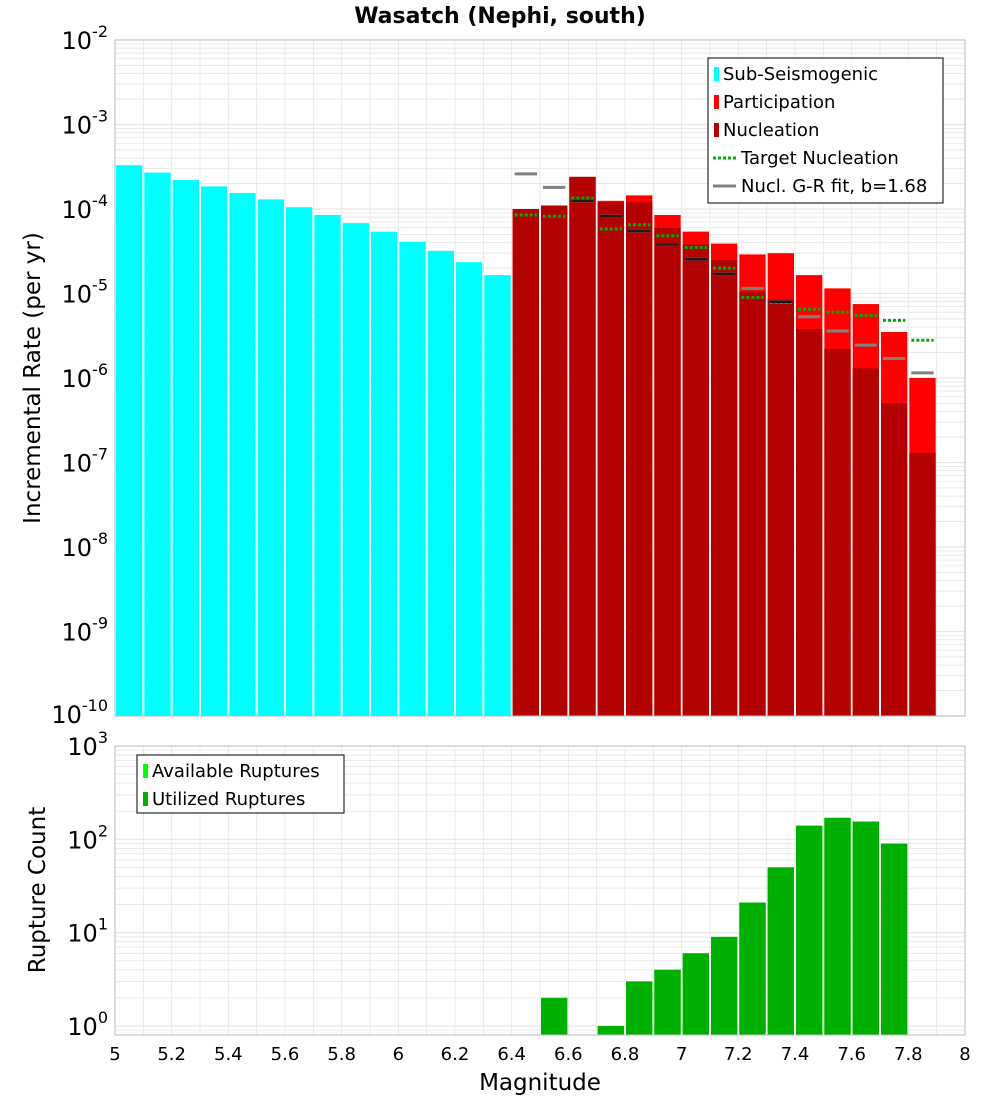 The image size is (1000, 1100). I want to click on x-tick-label: 7, so click(681, 1054).